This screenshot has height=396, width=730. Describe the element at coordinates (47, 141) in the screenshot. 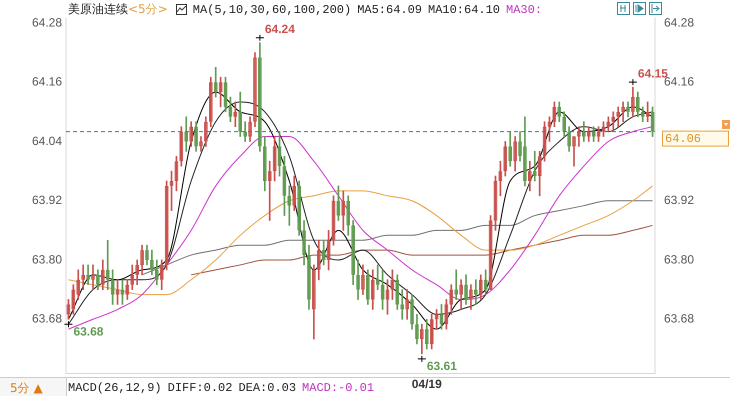

I see `y-tick-label: 64.04` at that location.